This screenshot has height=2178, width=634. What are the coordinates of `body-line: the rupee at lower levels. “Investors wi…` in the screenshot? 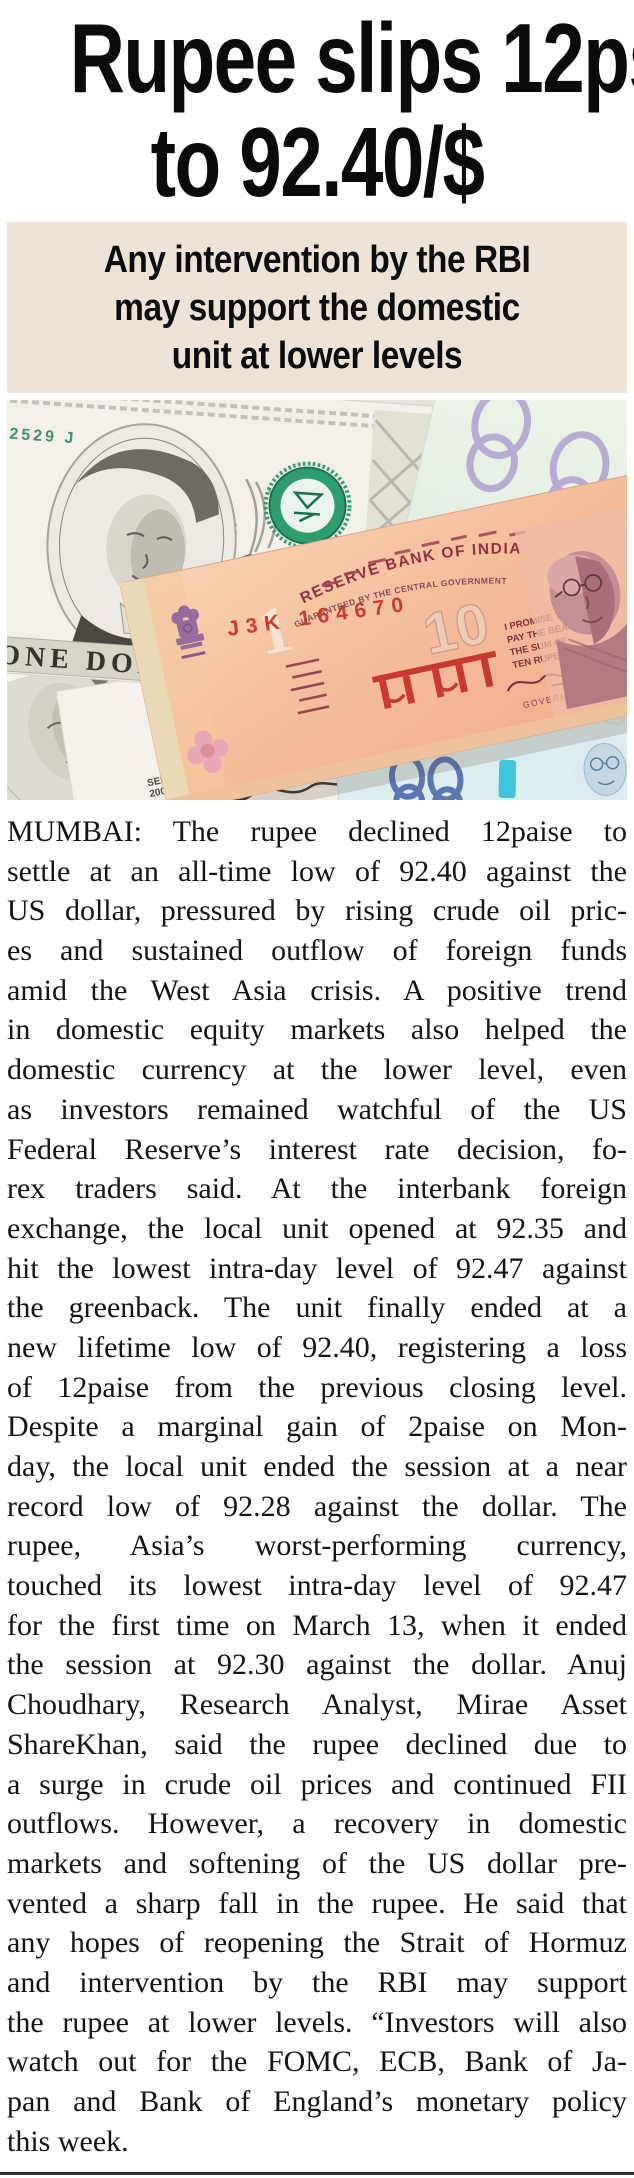 It's located at (317, 2022).